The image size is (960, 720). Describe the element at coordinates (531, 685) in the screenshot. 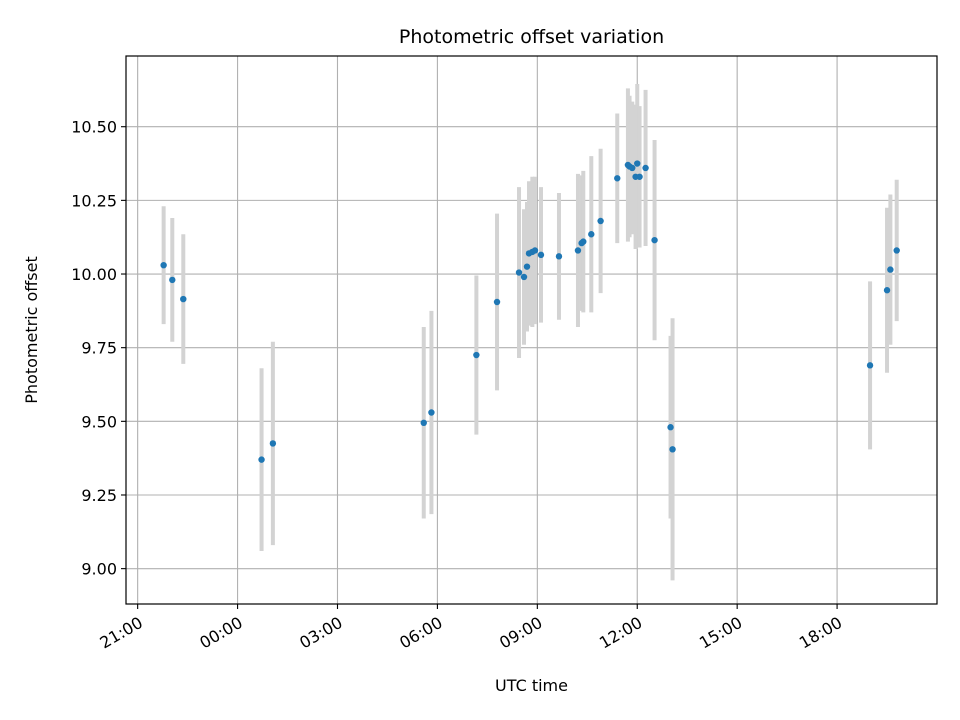

I see `x-axis-title: UTC time` at that location.